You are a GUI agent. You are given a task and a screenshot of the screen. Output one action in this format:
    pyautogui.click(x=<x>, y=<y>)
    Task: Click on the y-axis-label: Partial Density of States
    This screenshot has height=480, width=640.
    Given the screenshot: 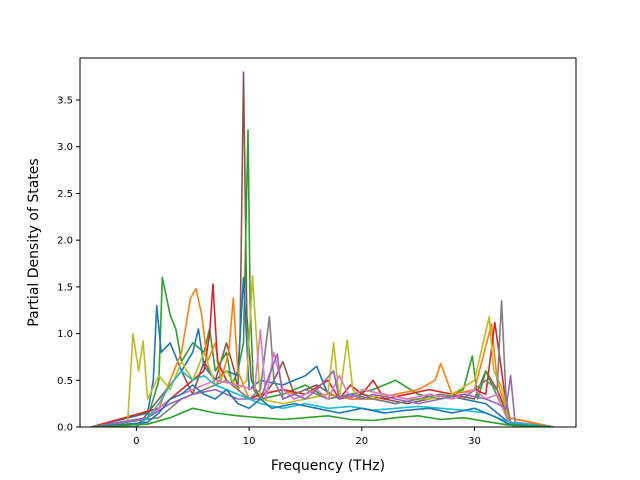 What is the action you would take?
    pyautogui.click(x=34, y=242)
    